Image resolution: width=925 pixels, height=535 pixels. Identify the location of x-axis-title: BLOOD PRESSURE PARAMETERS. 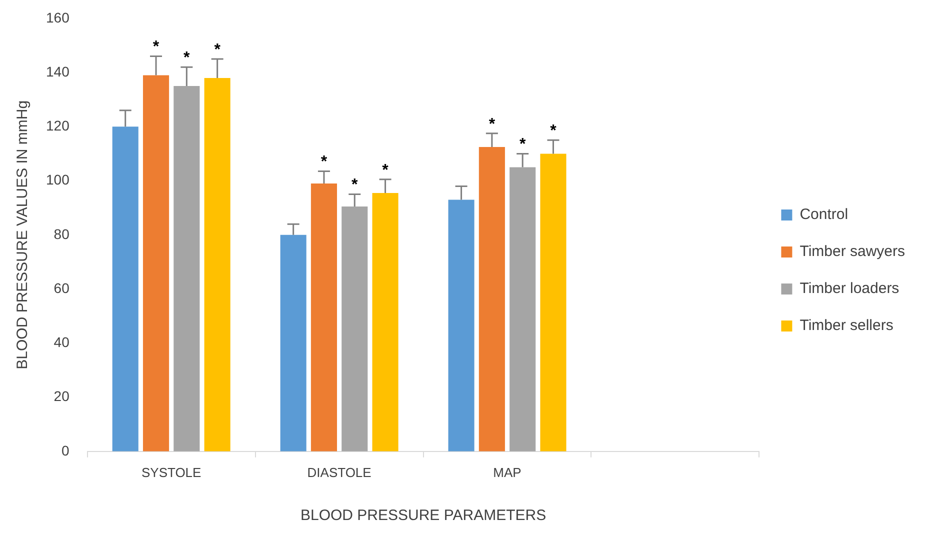
(423, 515).